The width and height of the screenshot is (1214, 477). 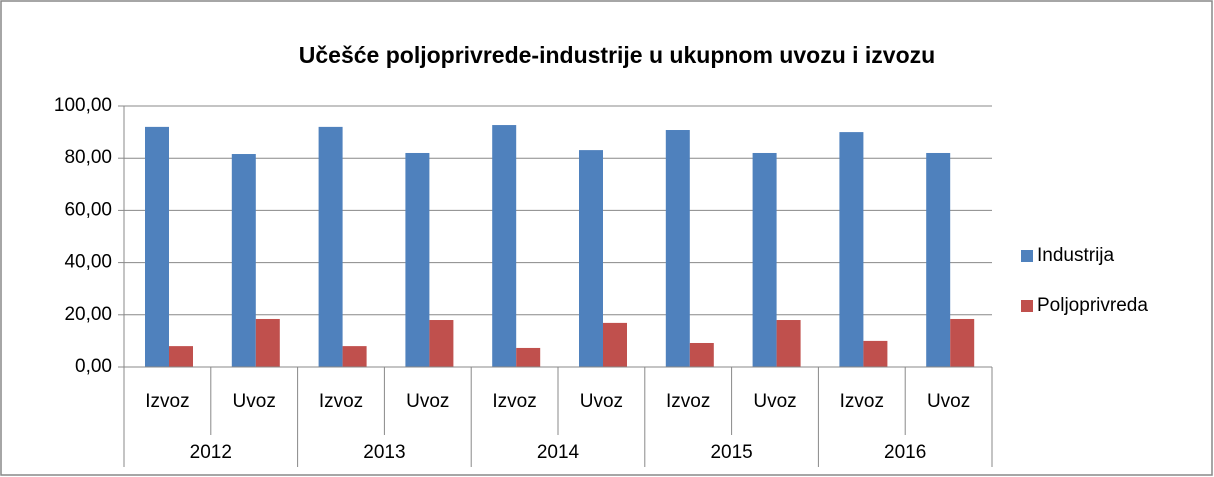 I want to click on group-label: 2012, so click(x=211, y=452).